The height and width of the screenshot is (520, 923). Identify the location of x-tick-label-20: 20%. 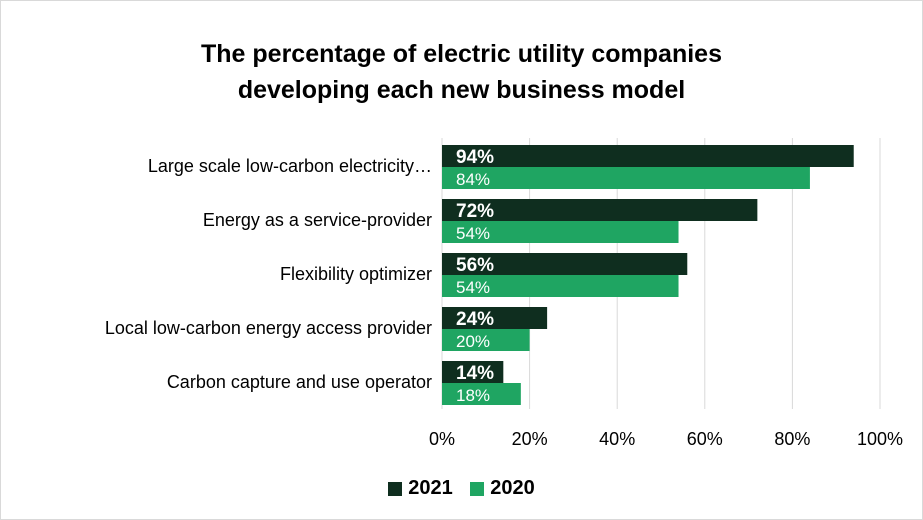
(530, 439).